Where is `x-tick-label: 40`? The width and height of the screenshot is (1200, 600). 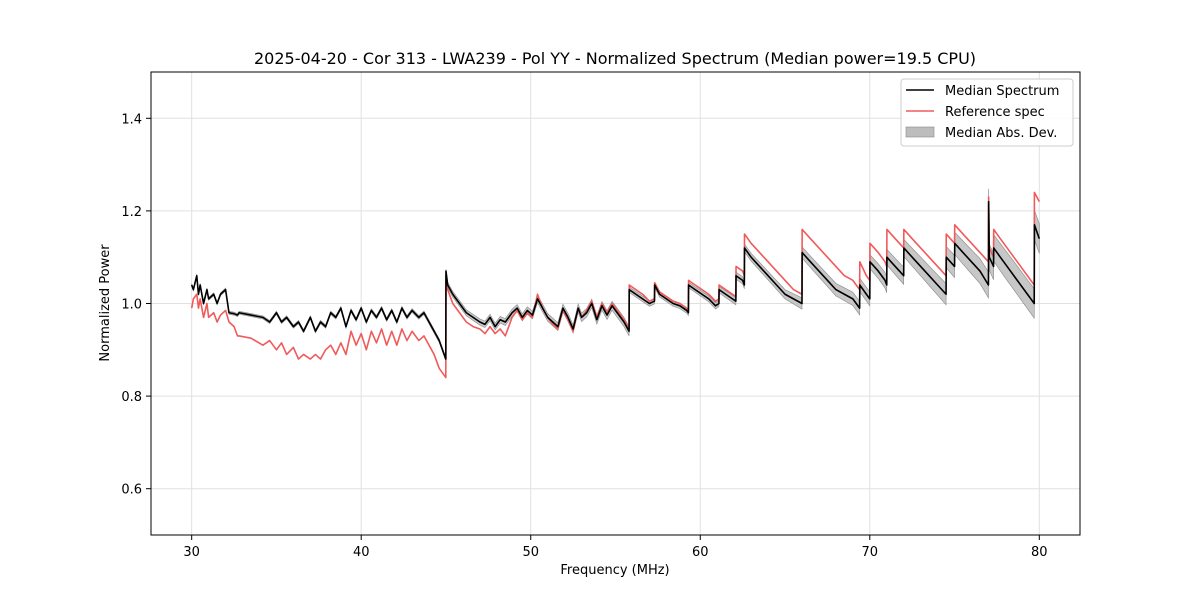
x-tick-label: 40 is located at coordinates (361, 552).